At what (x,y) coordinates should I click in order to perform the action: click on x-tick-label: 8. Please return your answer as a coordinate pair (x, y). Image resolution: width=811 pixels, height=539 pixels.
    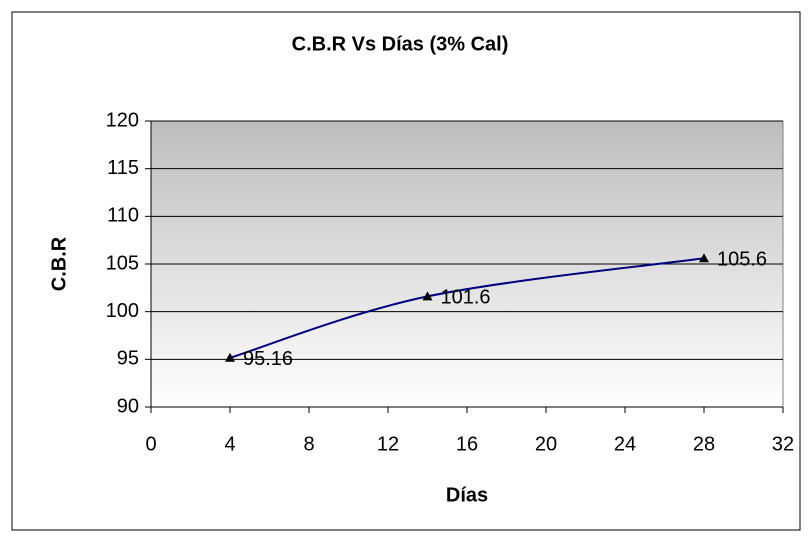
    Looking at the image, I should click on (308, 444).